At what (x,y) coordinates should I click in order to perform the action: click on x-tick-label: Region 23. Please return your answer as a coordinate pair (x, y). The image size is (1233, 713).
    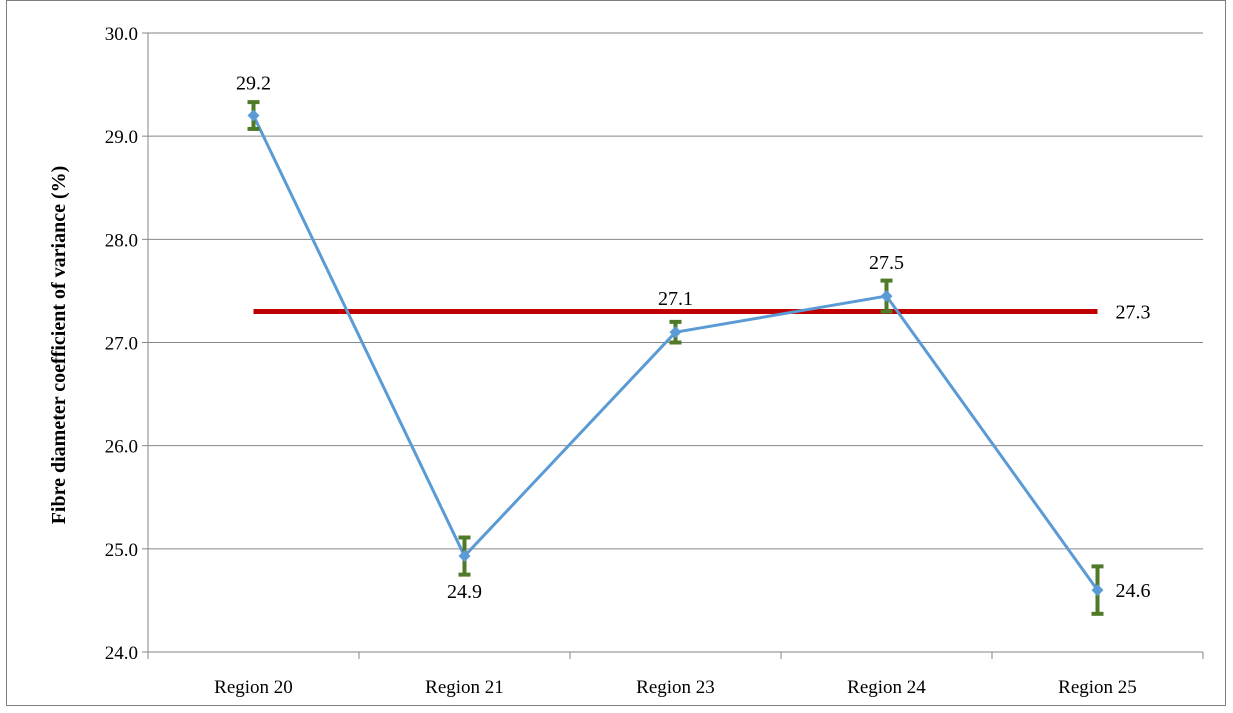
    Looking at the image, I should click on (675, 687).